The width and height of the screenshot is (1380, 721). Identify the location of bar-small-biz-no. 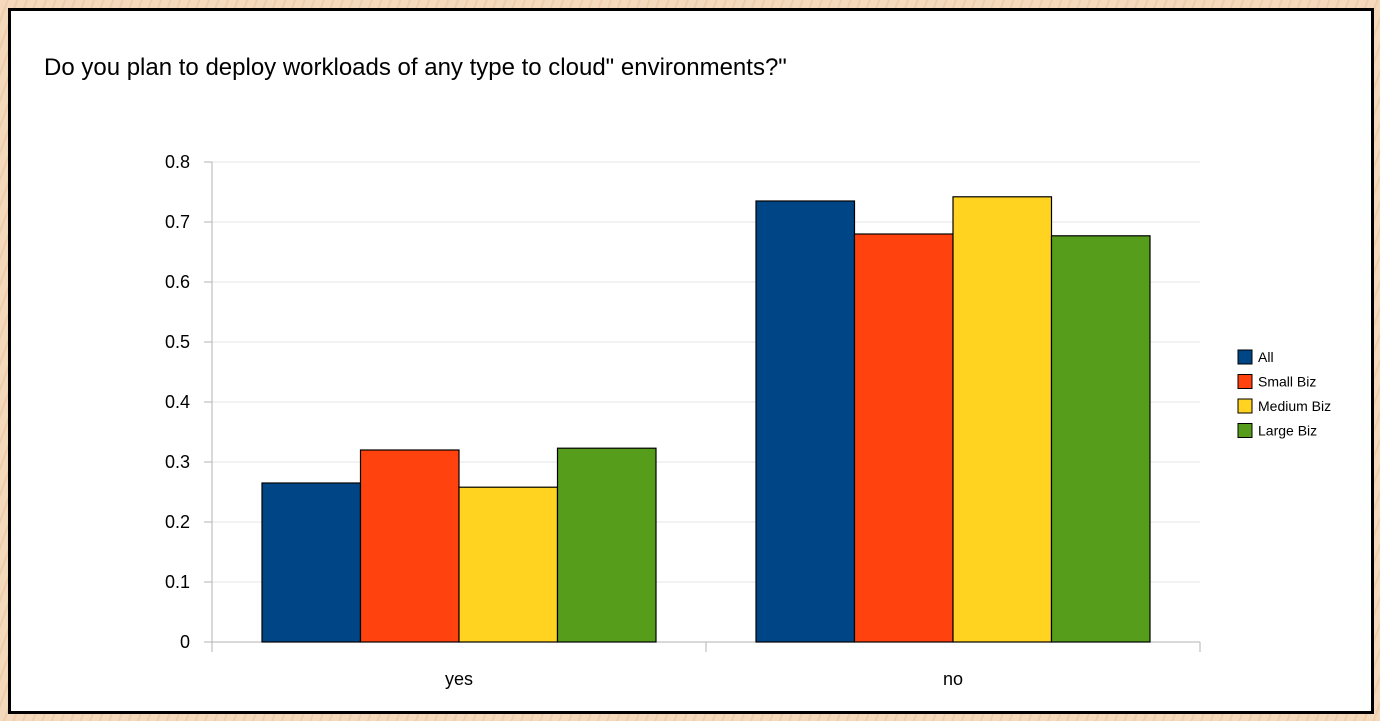
(903, 438).